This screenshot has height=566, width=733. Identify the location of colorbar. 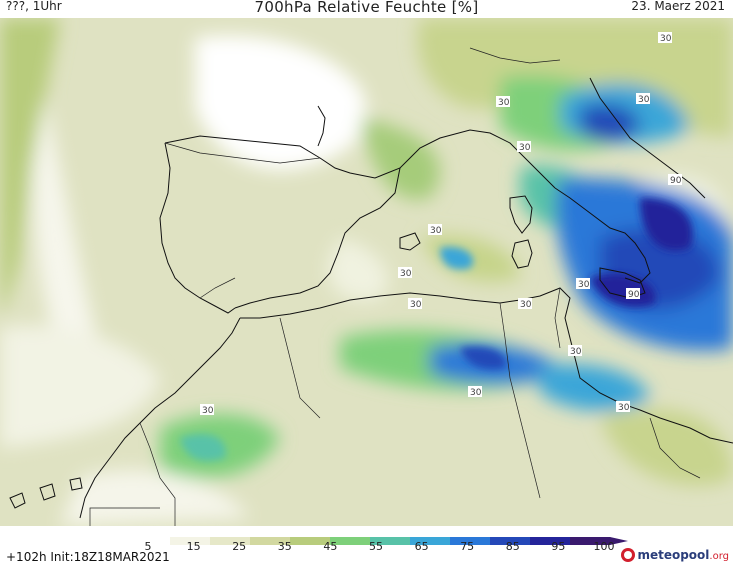
(380, 537).